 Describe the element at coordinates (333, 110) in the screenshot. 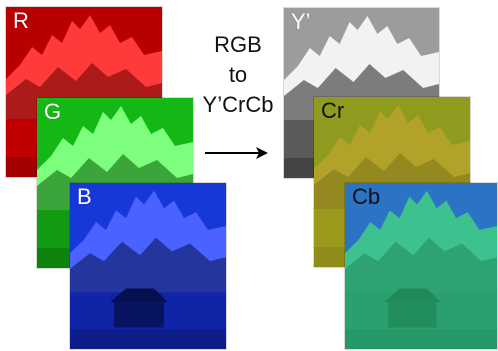

I see `channel-label-cr: Cr` at that location.